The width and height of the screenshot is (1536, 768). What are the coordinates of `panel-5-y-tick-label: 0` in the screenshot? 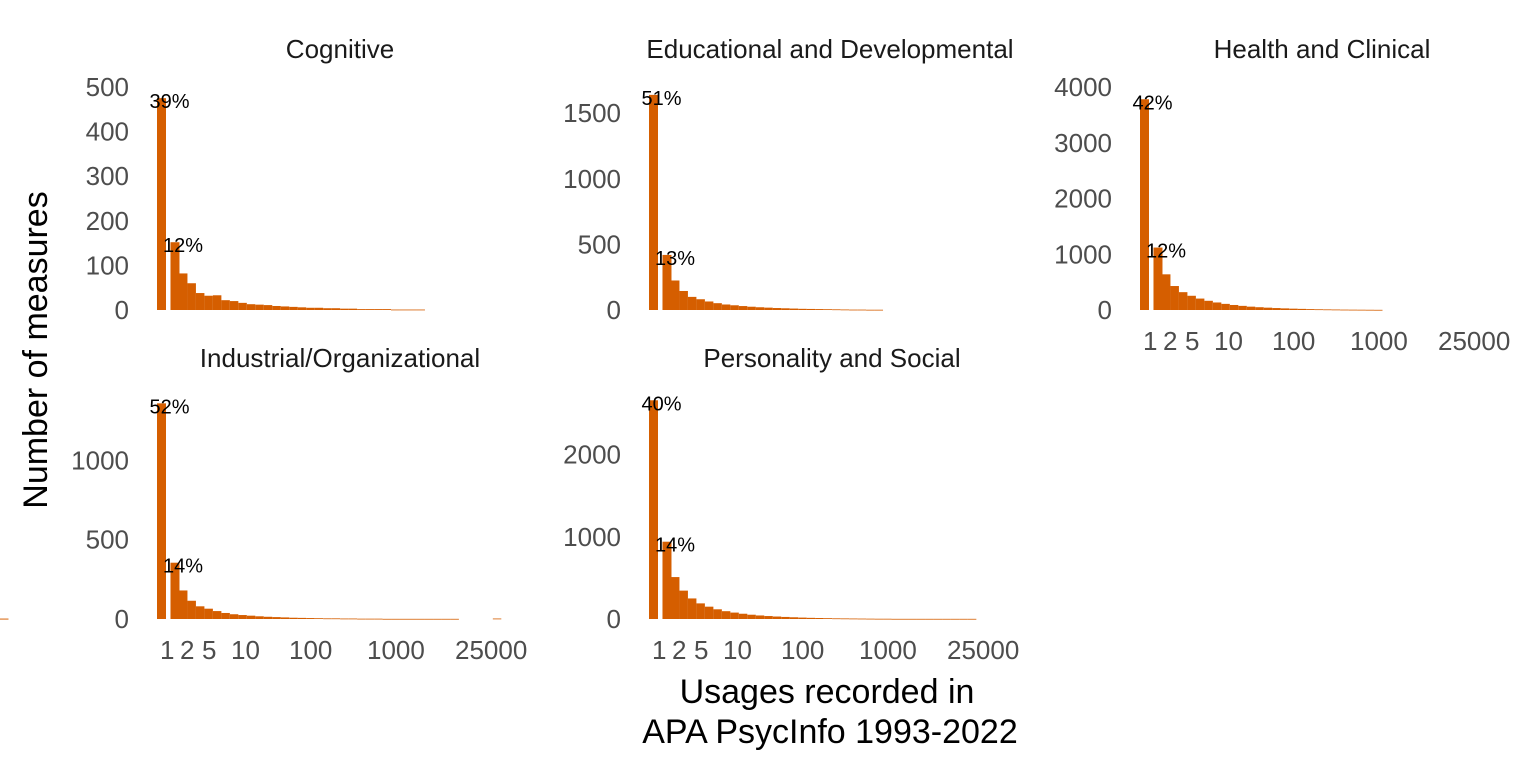 It's located at (614, 619).